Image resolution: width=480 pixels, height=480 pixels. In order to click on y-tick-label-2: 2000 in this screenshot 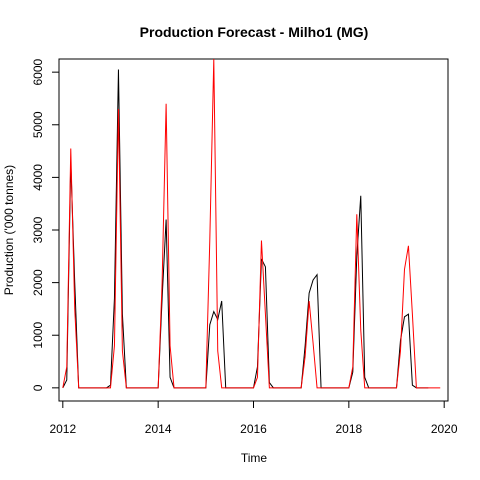, I will do `click(38, 282)`.